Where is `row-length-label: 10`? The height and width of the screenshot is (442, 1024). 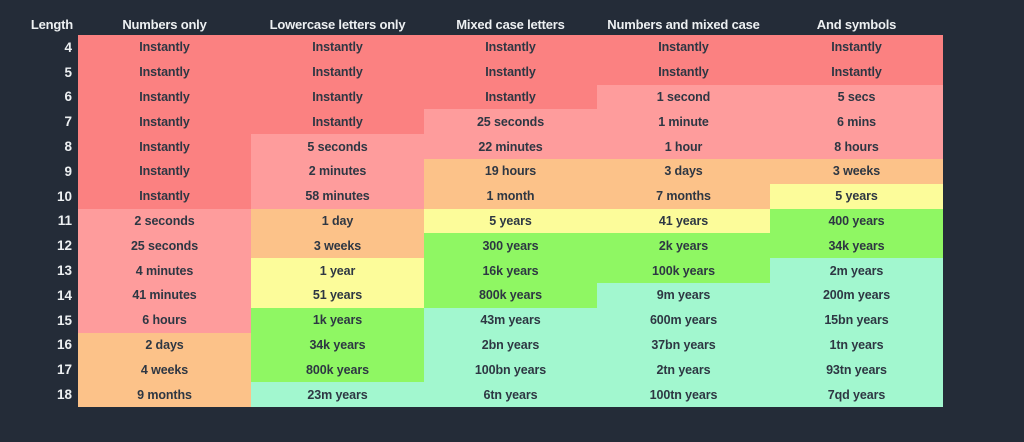 row-length-label: 10 is located at coordinates (64, 196).